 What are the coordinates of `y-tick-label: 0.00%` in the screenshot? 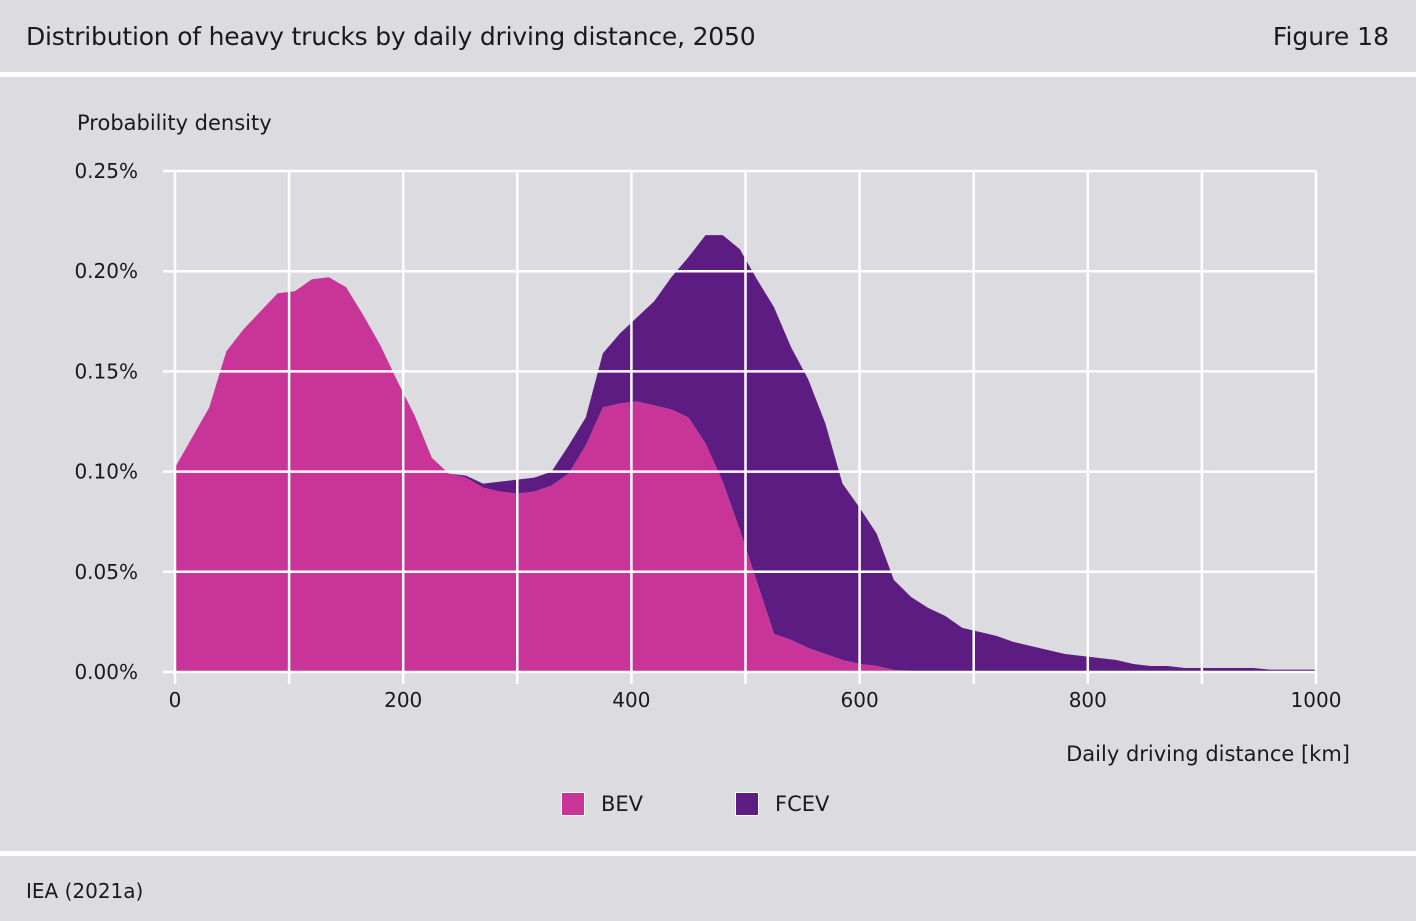 It's located at (106, 672).